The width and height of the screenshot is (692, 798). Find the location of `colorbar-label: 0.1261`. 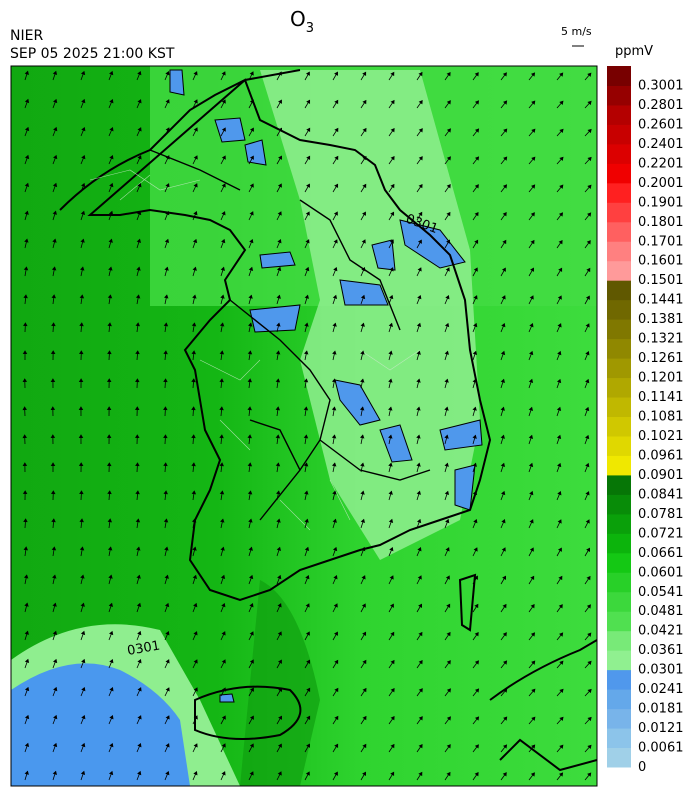

colorbar-label: 0.1261 is located at coordinates (661, 358).